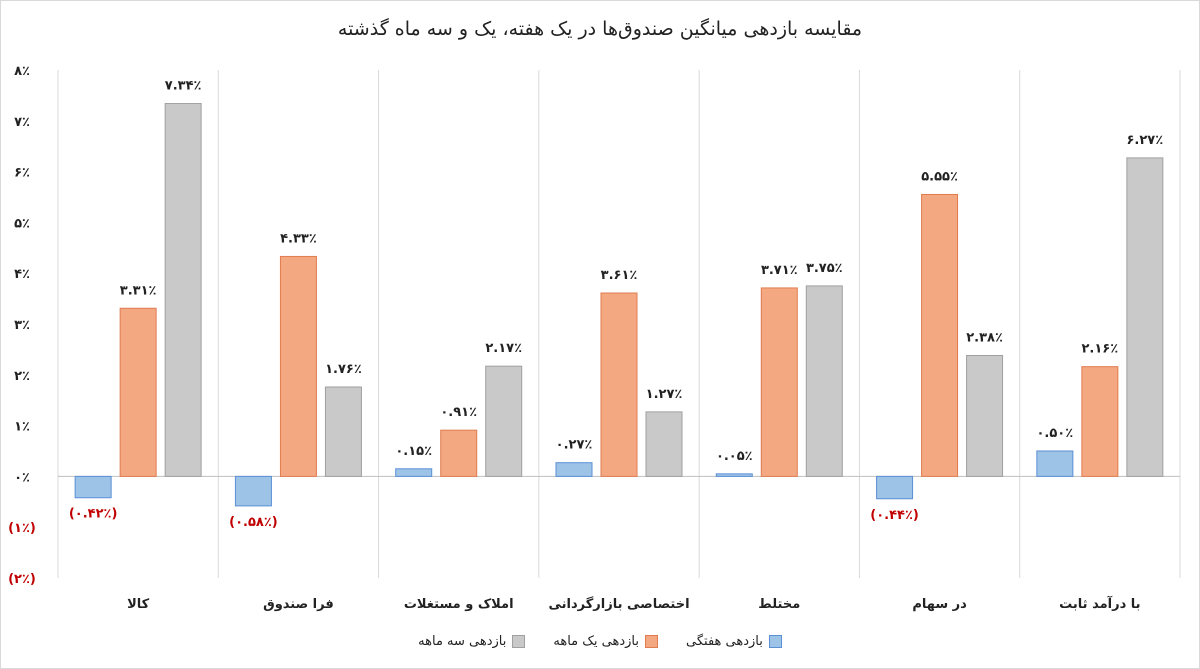  Describe the element at coordinates (22, 122) in the screenshot. I see `y-tick-label: ۷٪` at that location.